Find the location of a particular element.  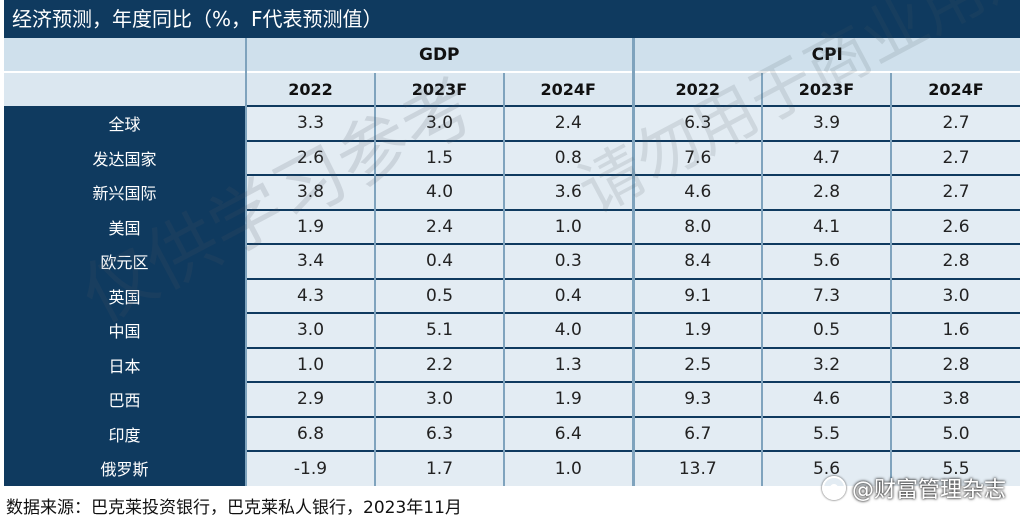

table-row: 中国 3.0 5.1 4.0 1.9 0.5 1.6 is located at coordinates (512, 330).